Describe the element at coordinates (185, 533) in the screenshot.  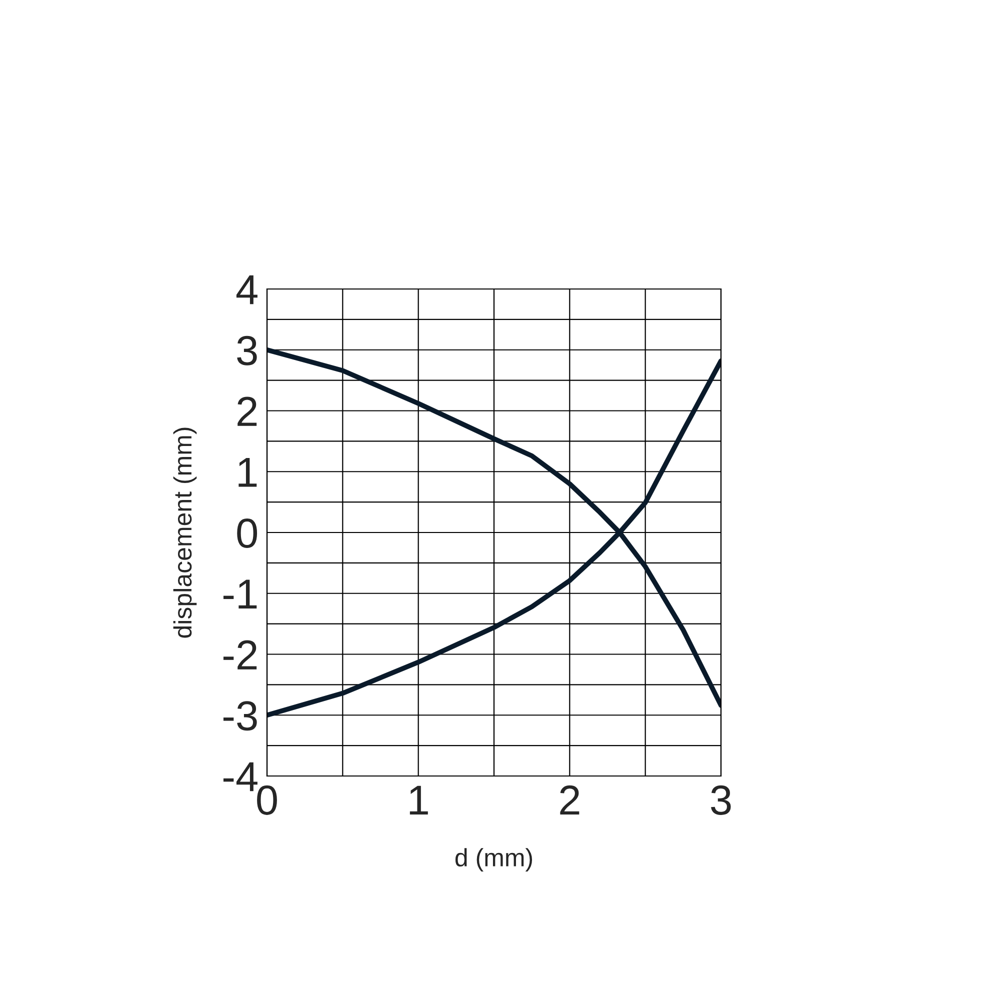
I see `y-axis-title: displacement (mm)` at that location.